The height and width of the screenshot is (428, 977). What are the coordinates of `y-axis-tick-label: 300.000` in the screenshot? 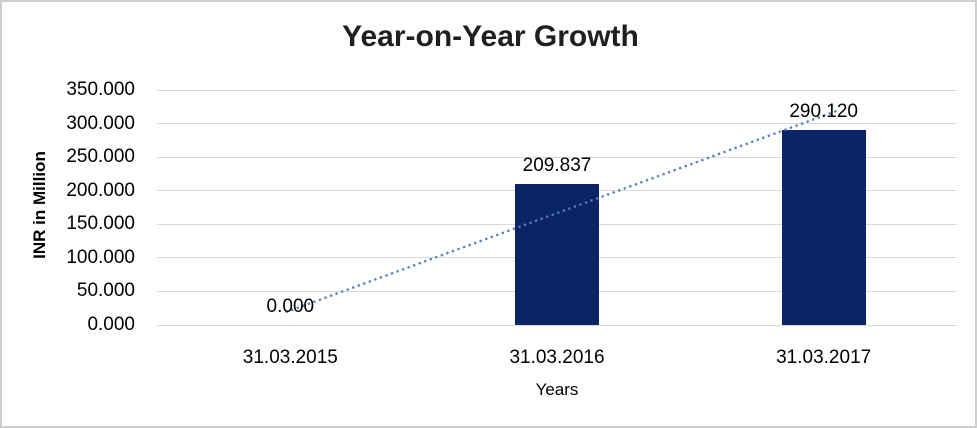 It's located at (100, 123).